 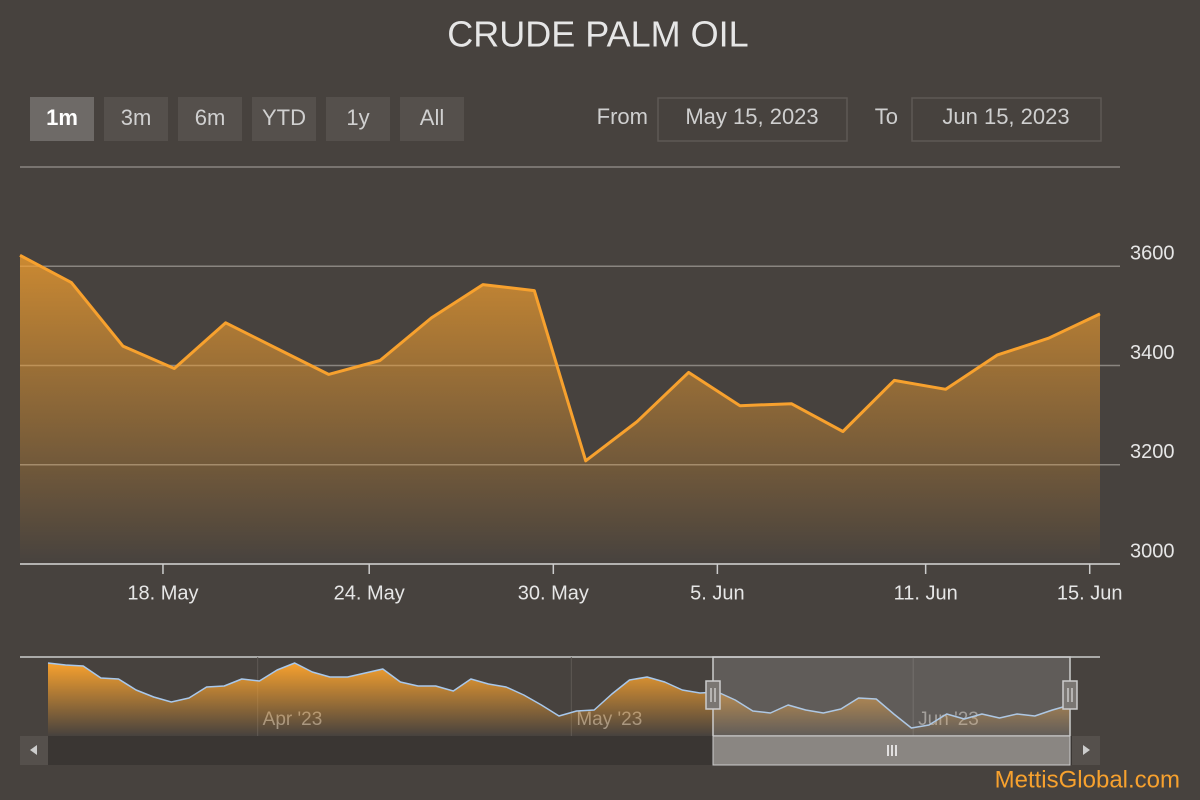 What do you see at coordinates (597, 34) in the screenshot?
I see `chart-title: CRUDE PALM OIL` at bounding box center [597, 34].